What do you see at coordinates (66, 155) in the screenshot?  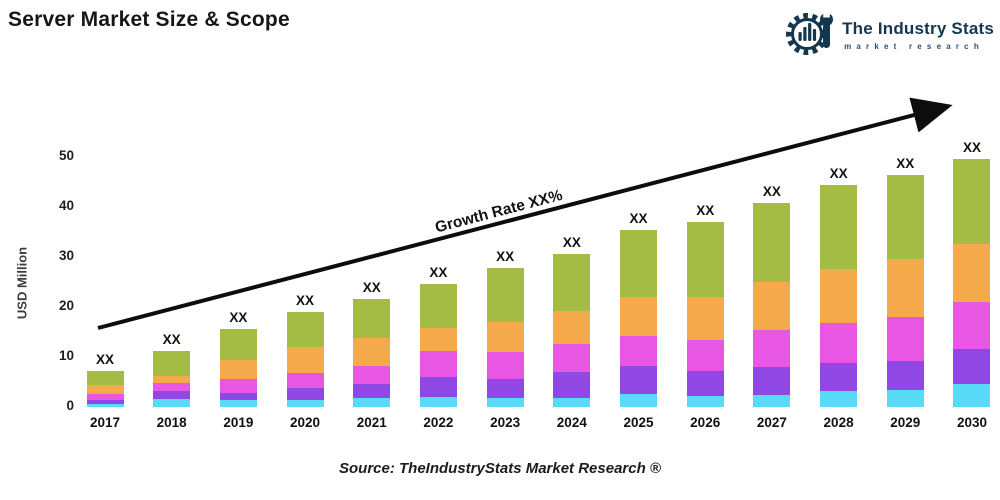 I see `y-tick-label: 50` at bounding box center [66, 155].